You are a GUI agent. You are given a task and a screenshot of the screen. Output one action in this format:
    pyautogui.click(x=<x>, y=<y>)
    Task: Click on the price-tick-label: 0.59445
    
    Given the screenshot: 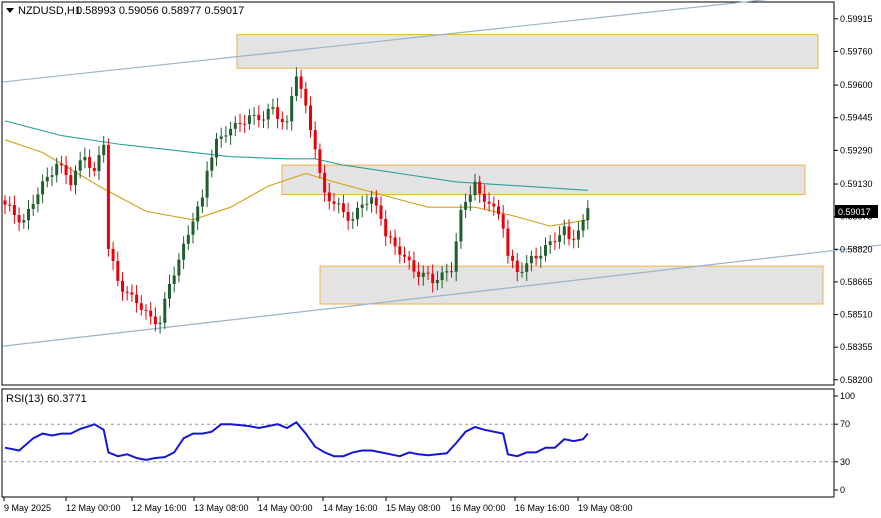 What is the action you would take?
    pyautogui.click(x=856, y=118)
    